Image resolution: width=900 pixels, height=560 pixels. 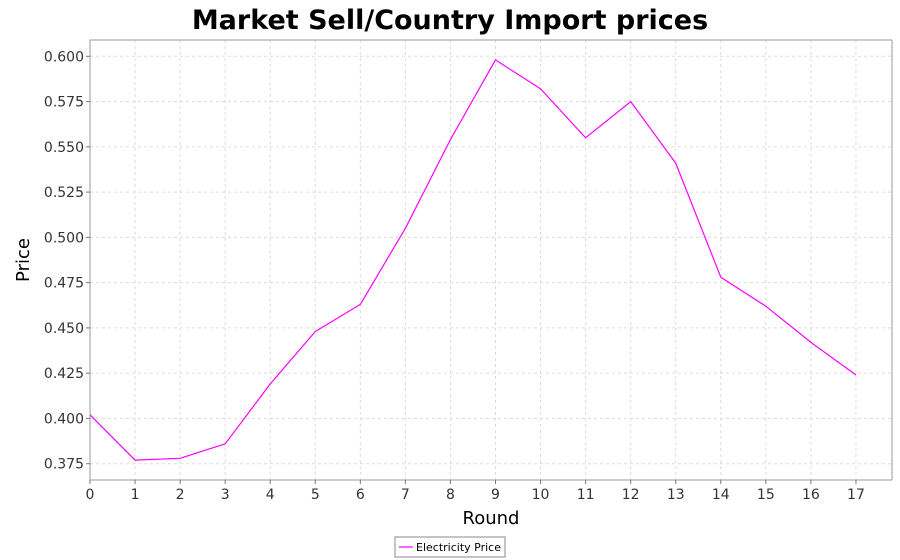 I want to click on x-tick-label: 3, so click(x=225, y=495).